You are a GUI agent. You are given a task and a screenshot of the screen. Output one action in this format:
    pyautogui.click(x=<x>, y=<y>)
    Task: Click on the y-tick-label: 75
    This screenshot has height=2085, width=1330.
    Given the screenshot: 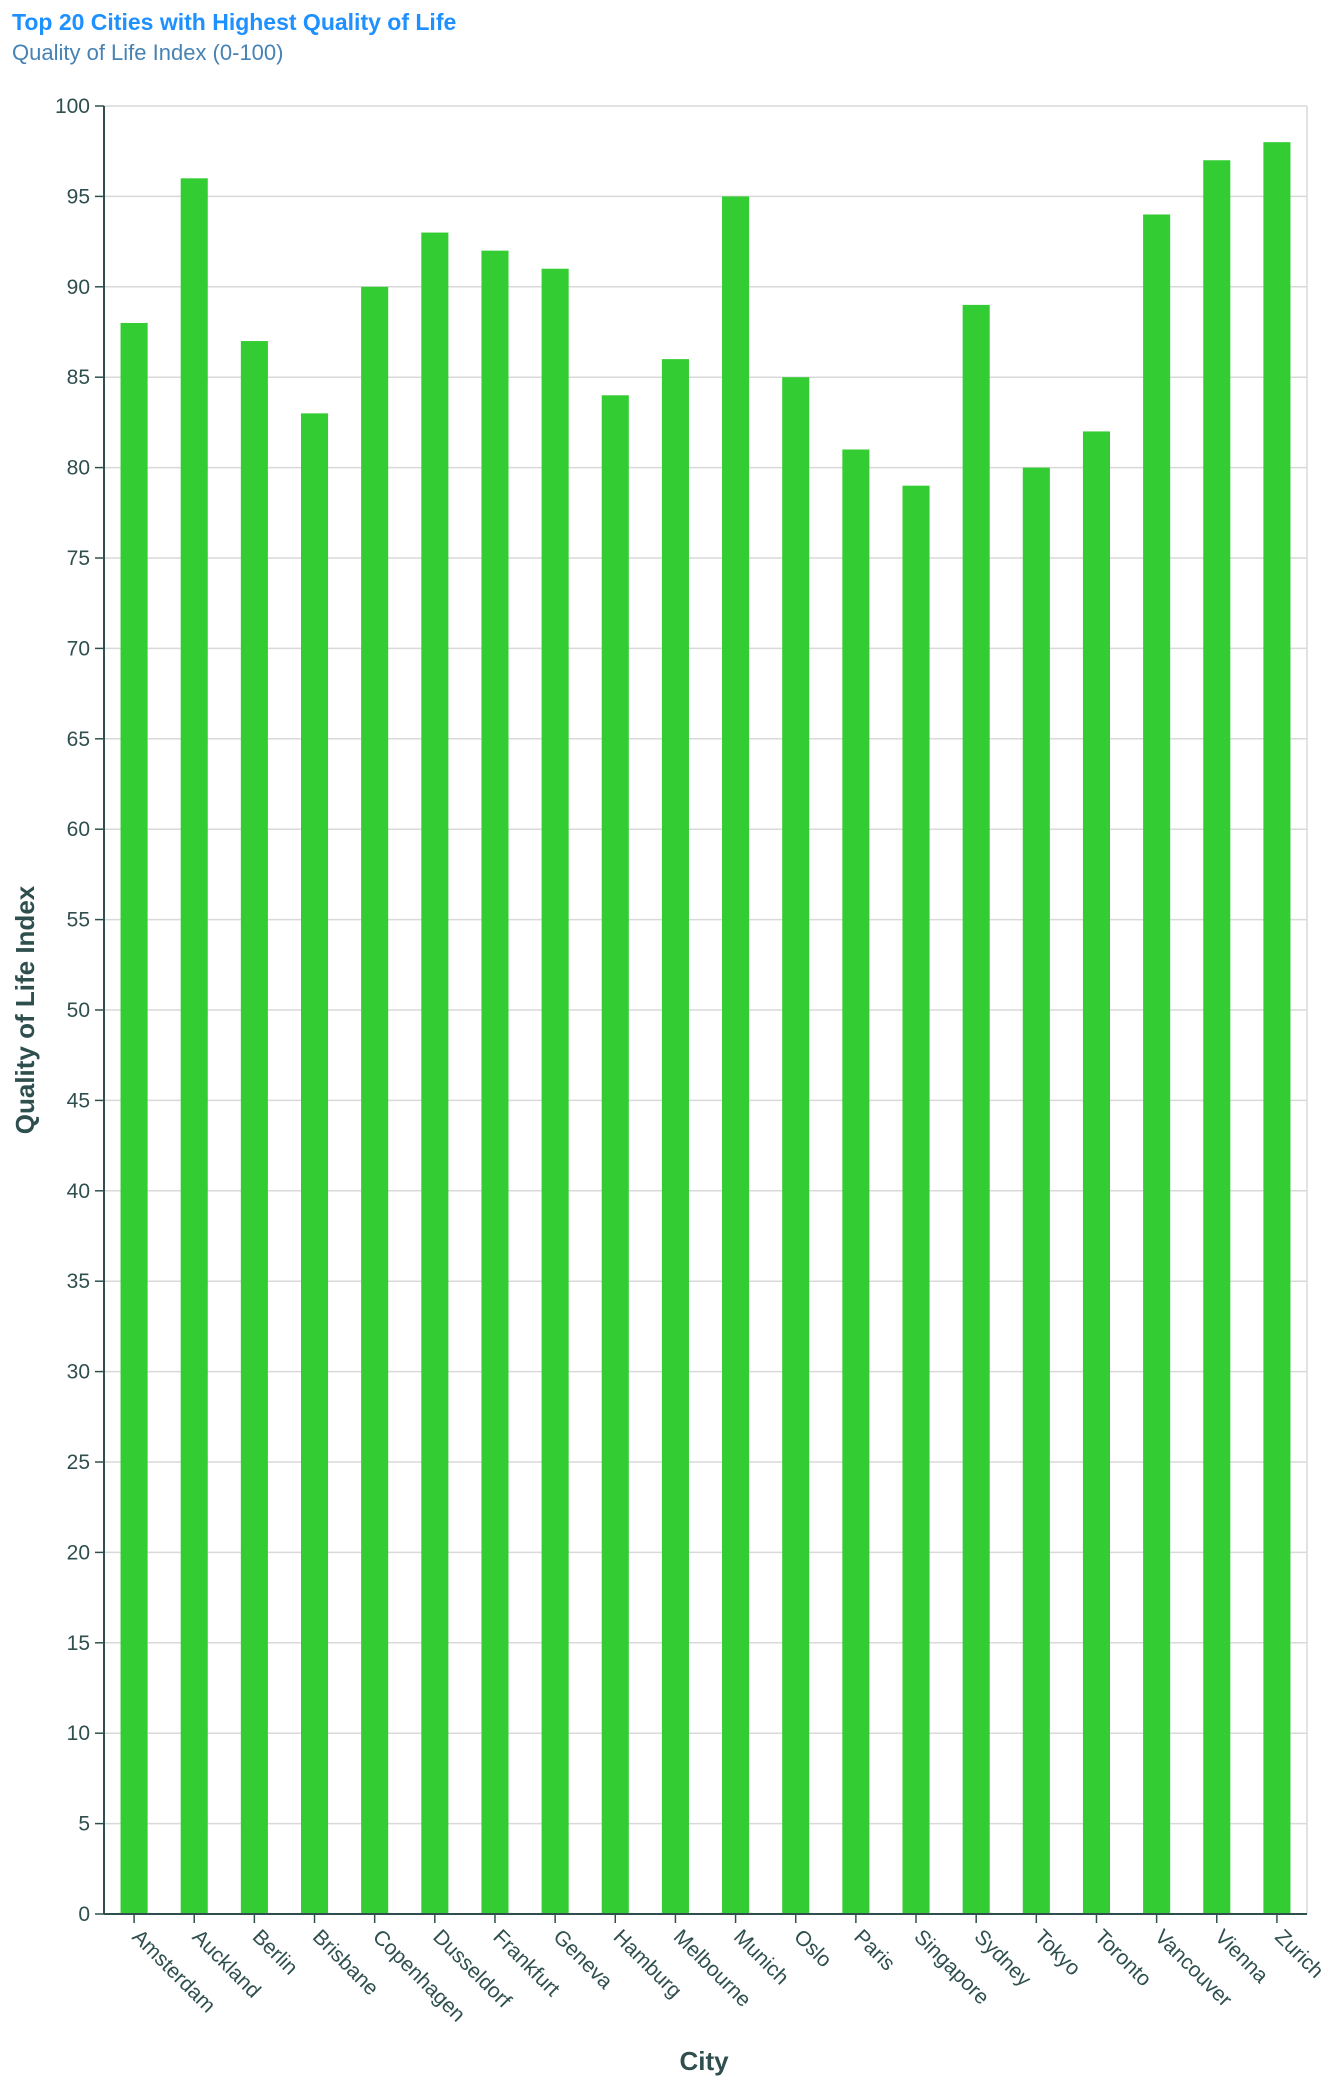 What is the action you would take?
    pyautogui.click(x=78, y=558)
    